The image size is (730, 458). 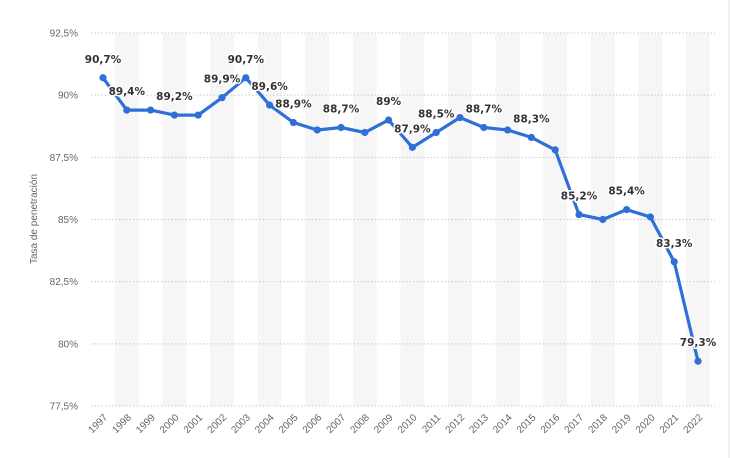 I want to click on x-tick-label: 2014, so click(x=503, y=424).